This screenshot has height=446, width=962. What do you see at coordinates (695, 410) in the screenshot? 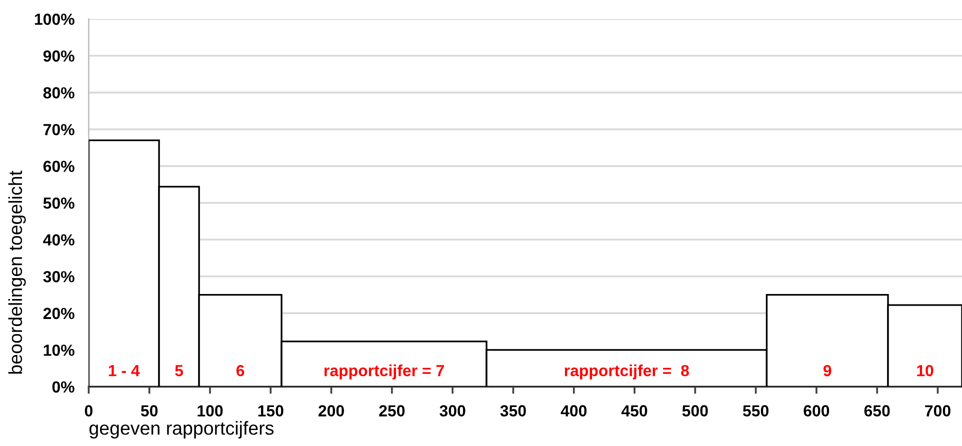
I see `x-tick-label: 500` at bounding box center [695, 410].